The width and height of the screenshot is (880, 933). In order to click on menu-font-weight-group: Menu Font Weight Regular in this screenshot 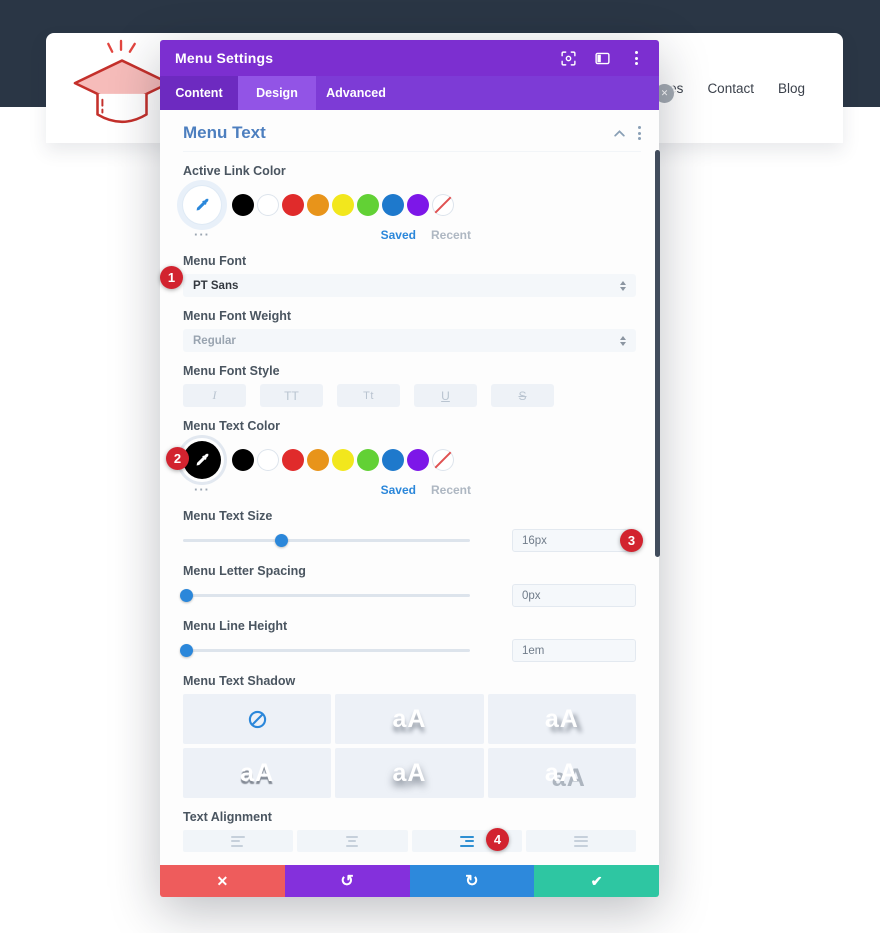, I will do `click(409, 330)`.